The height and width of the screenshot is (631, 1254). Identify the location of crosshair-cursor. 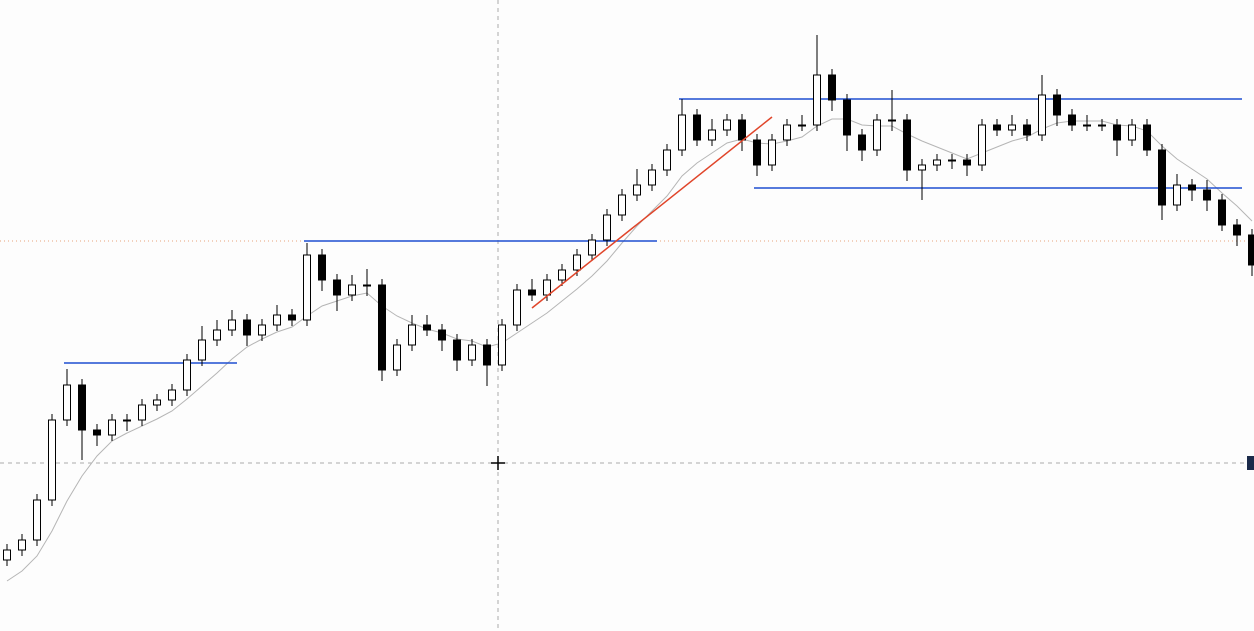
(498, 463).